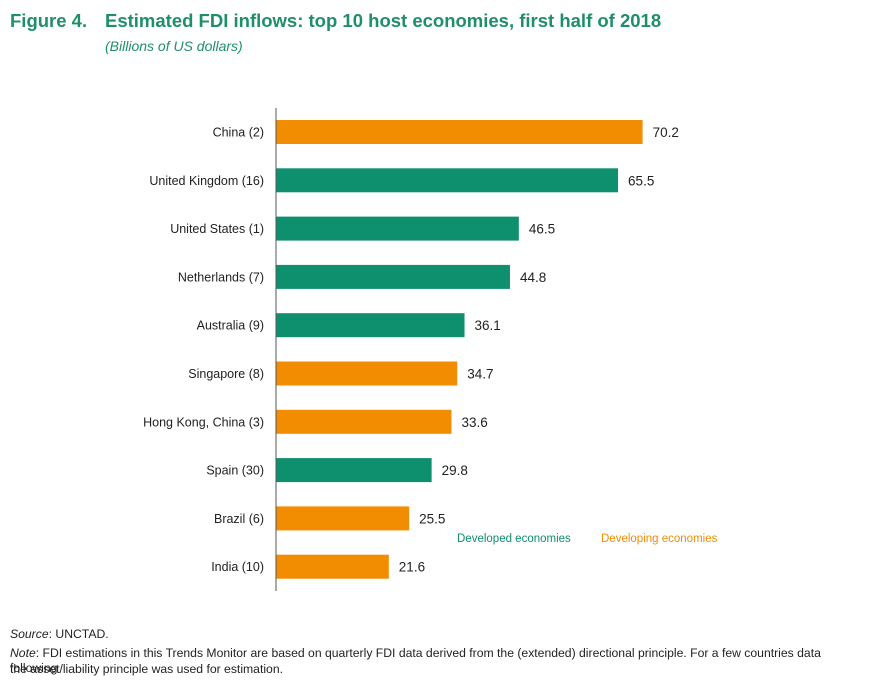 Image resolution: width=871 pixels, height=695 pixels. What do you see at coordinates (230, 326) in the screenshot?
I see `category-label: Australia (9)` at bounding box center [230, 326].